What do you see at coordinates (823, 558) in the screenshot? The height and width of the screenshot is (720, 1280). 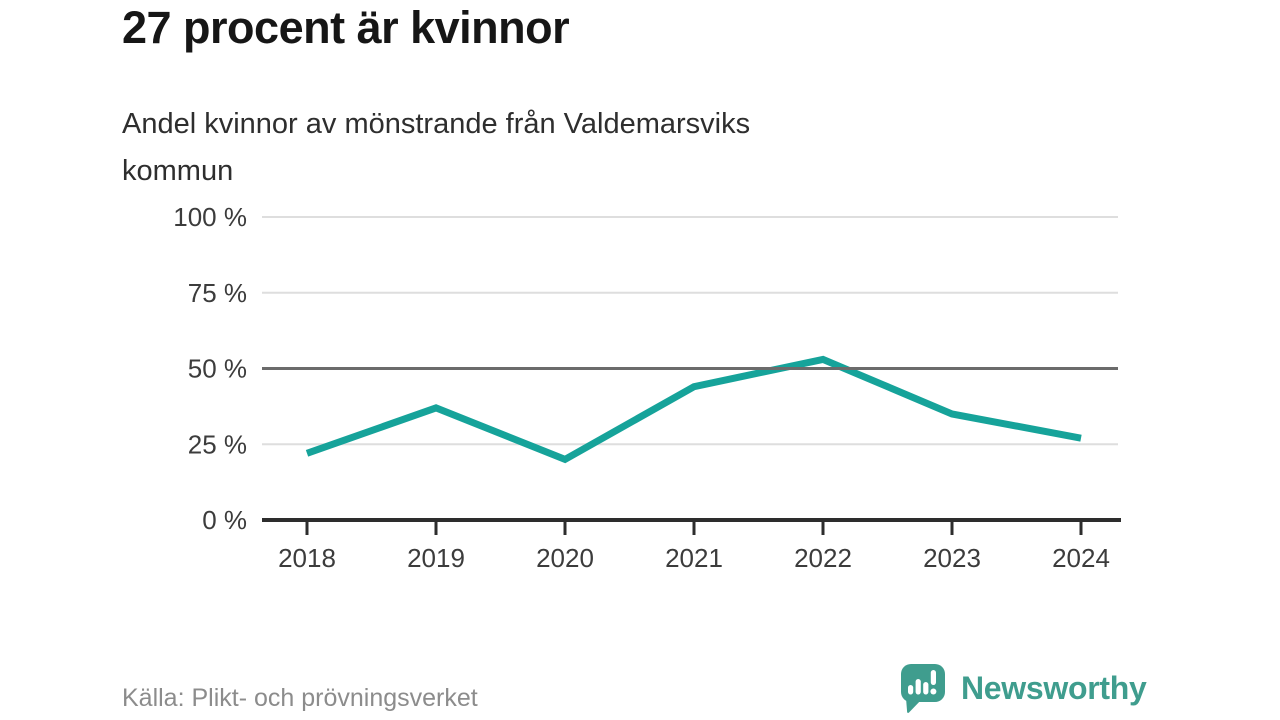 I see `x-axis-label: 2022` at bounding box center [823, 558].